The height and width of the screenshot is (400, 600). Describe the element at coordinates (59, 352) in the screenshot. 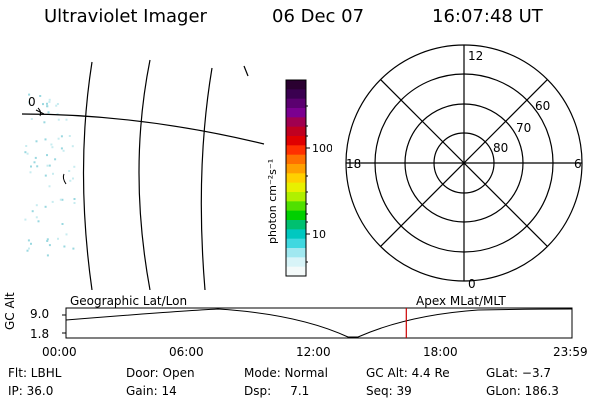

I see `timeline-x-tick-0: 00:00` at that location.